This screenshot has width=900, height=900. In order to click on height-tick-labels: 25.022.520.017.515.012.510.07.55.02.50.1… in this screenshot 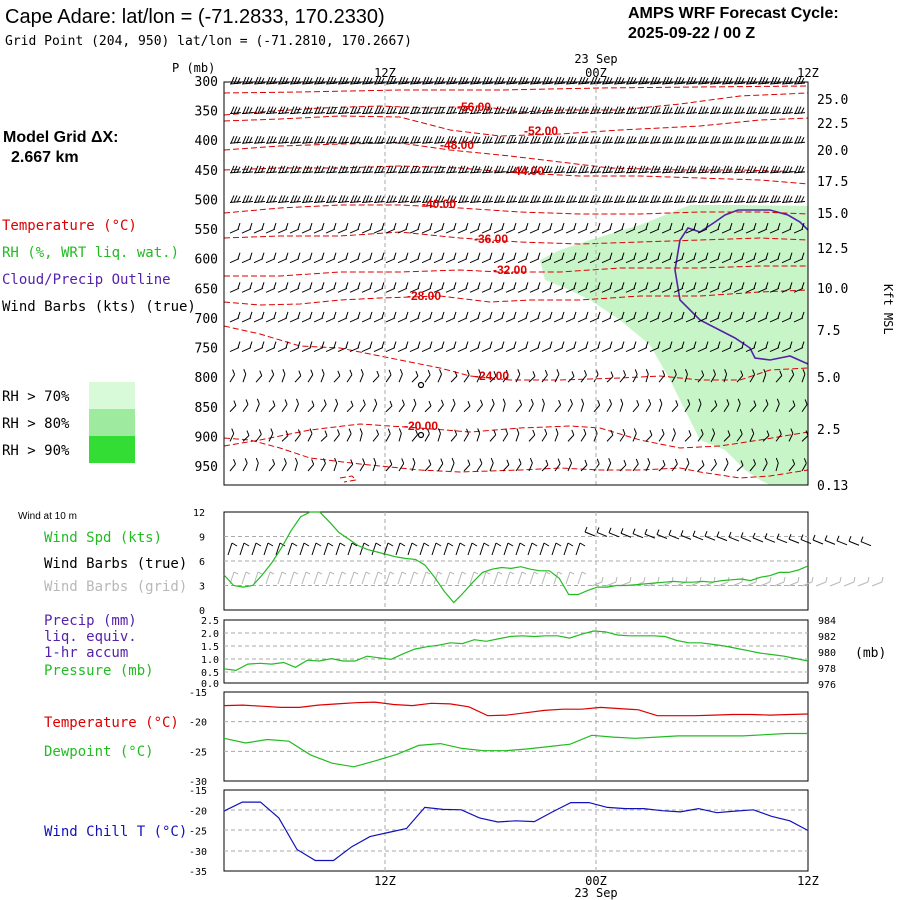, I will do `click(832, 293)`.